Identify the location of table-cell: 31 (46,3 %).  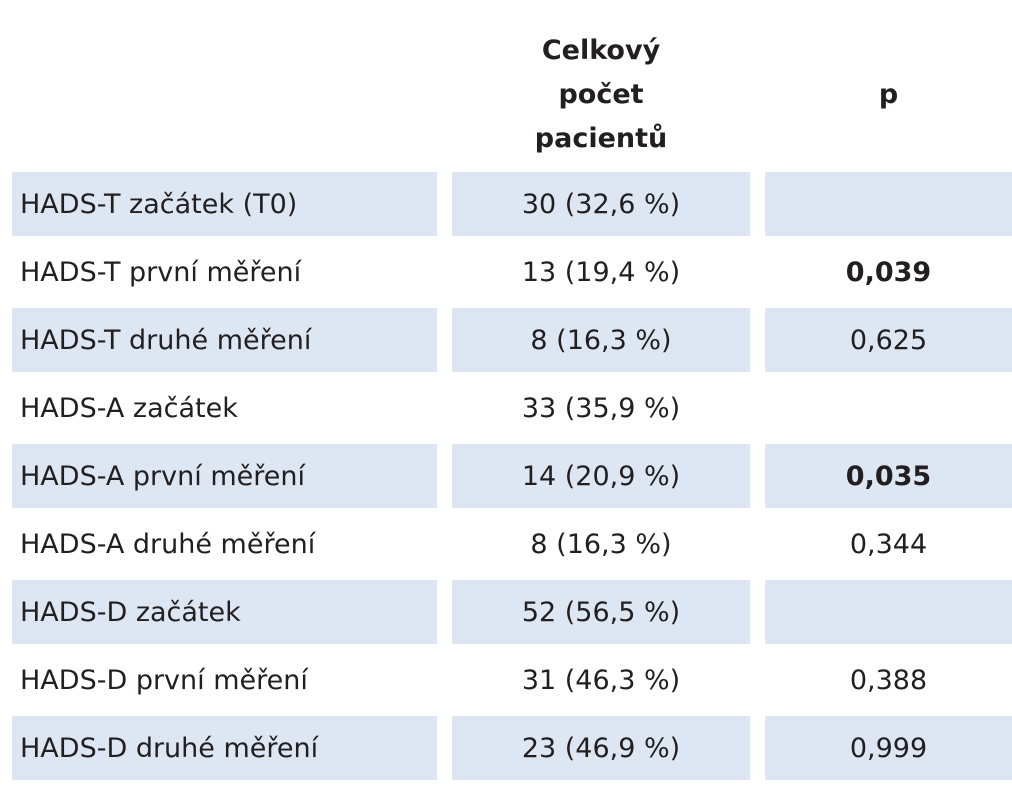
(601, 680).